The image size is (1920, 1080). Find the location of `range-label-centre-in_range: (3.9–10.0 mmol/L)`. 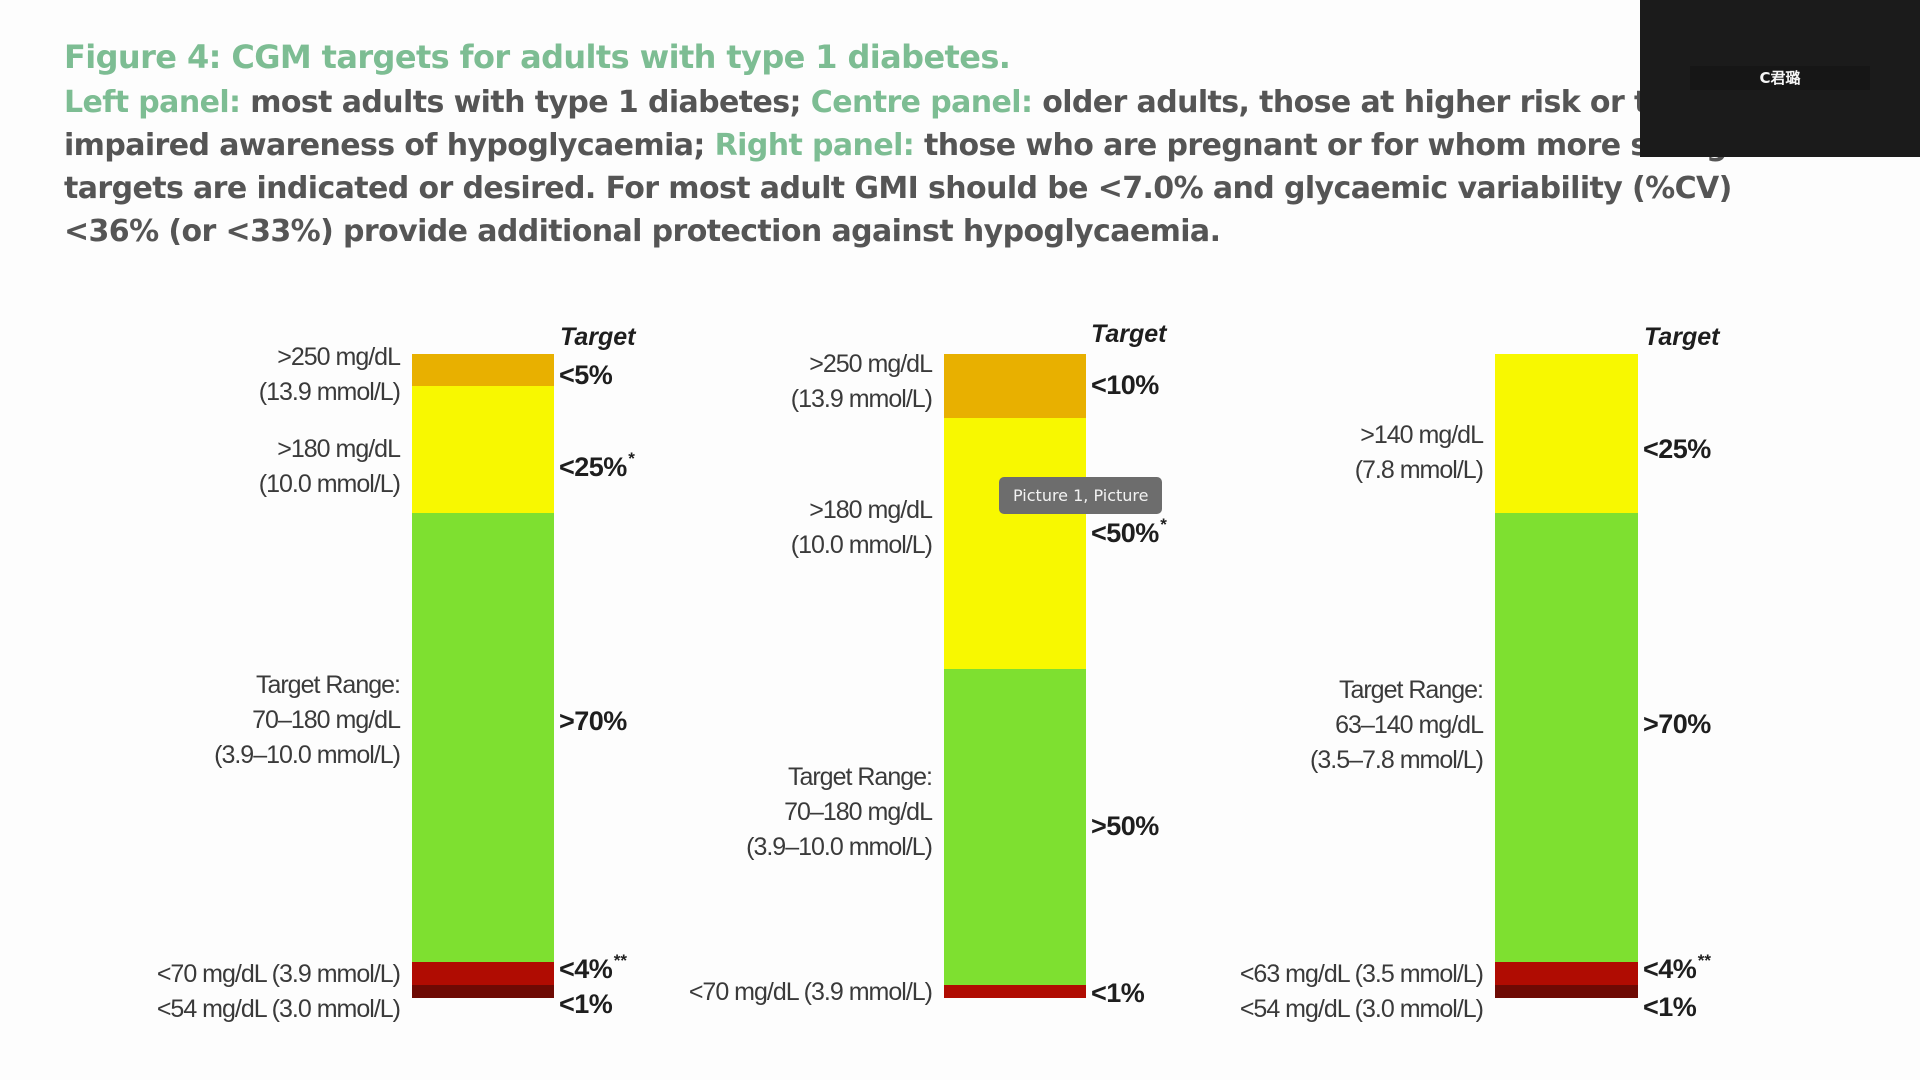

range-label-centre-in_range: (3.9–10.0 mmol/L) is located at coordinates (839, 847).